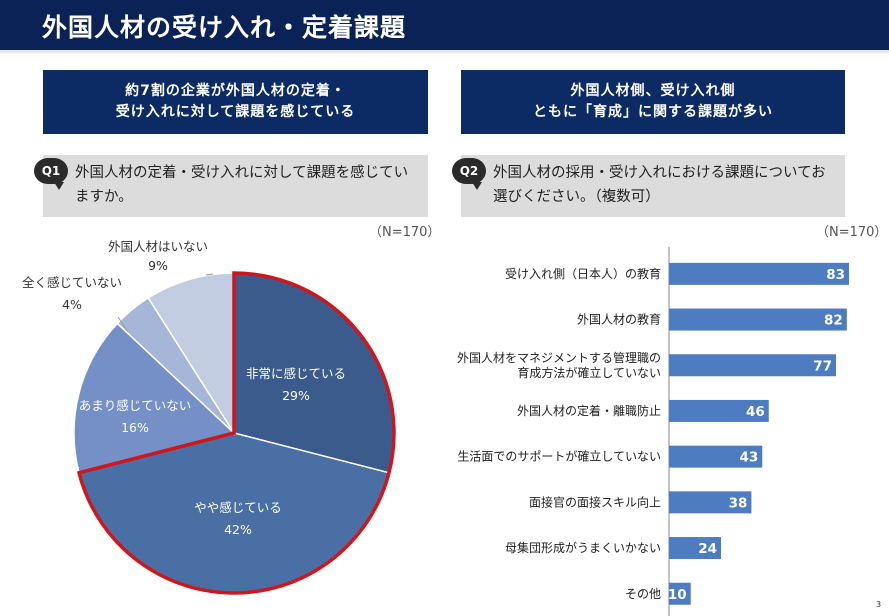 Image resolution: width=889 pixels, height=616 pixels. I want to click on banner-right-line1: 外国人材側、受け入れ側, so click(653, 91).